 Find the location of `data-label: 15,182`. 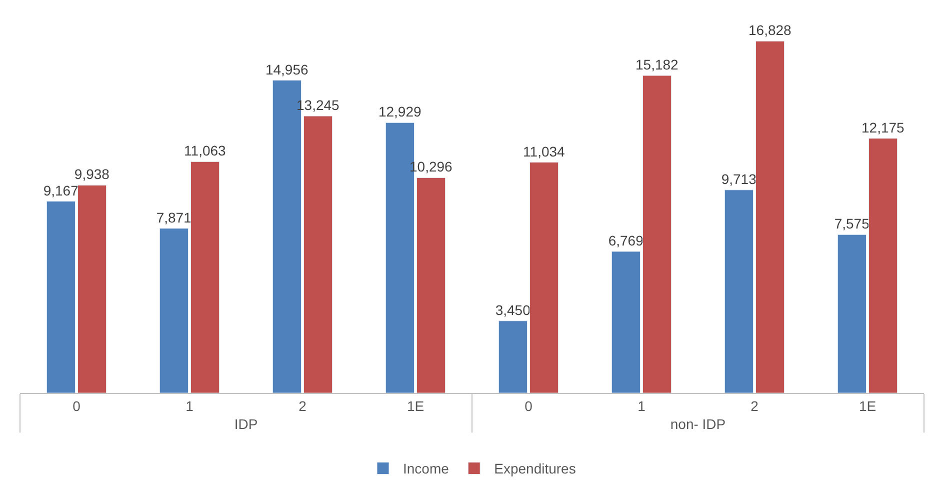

data-label: 15,182 is located at coordinates (657, 64).